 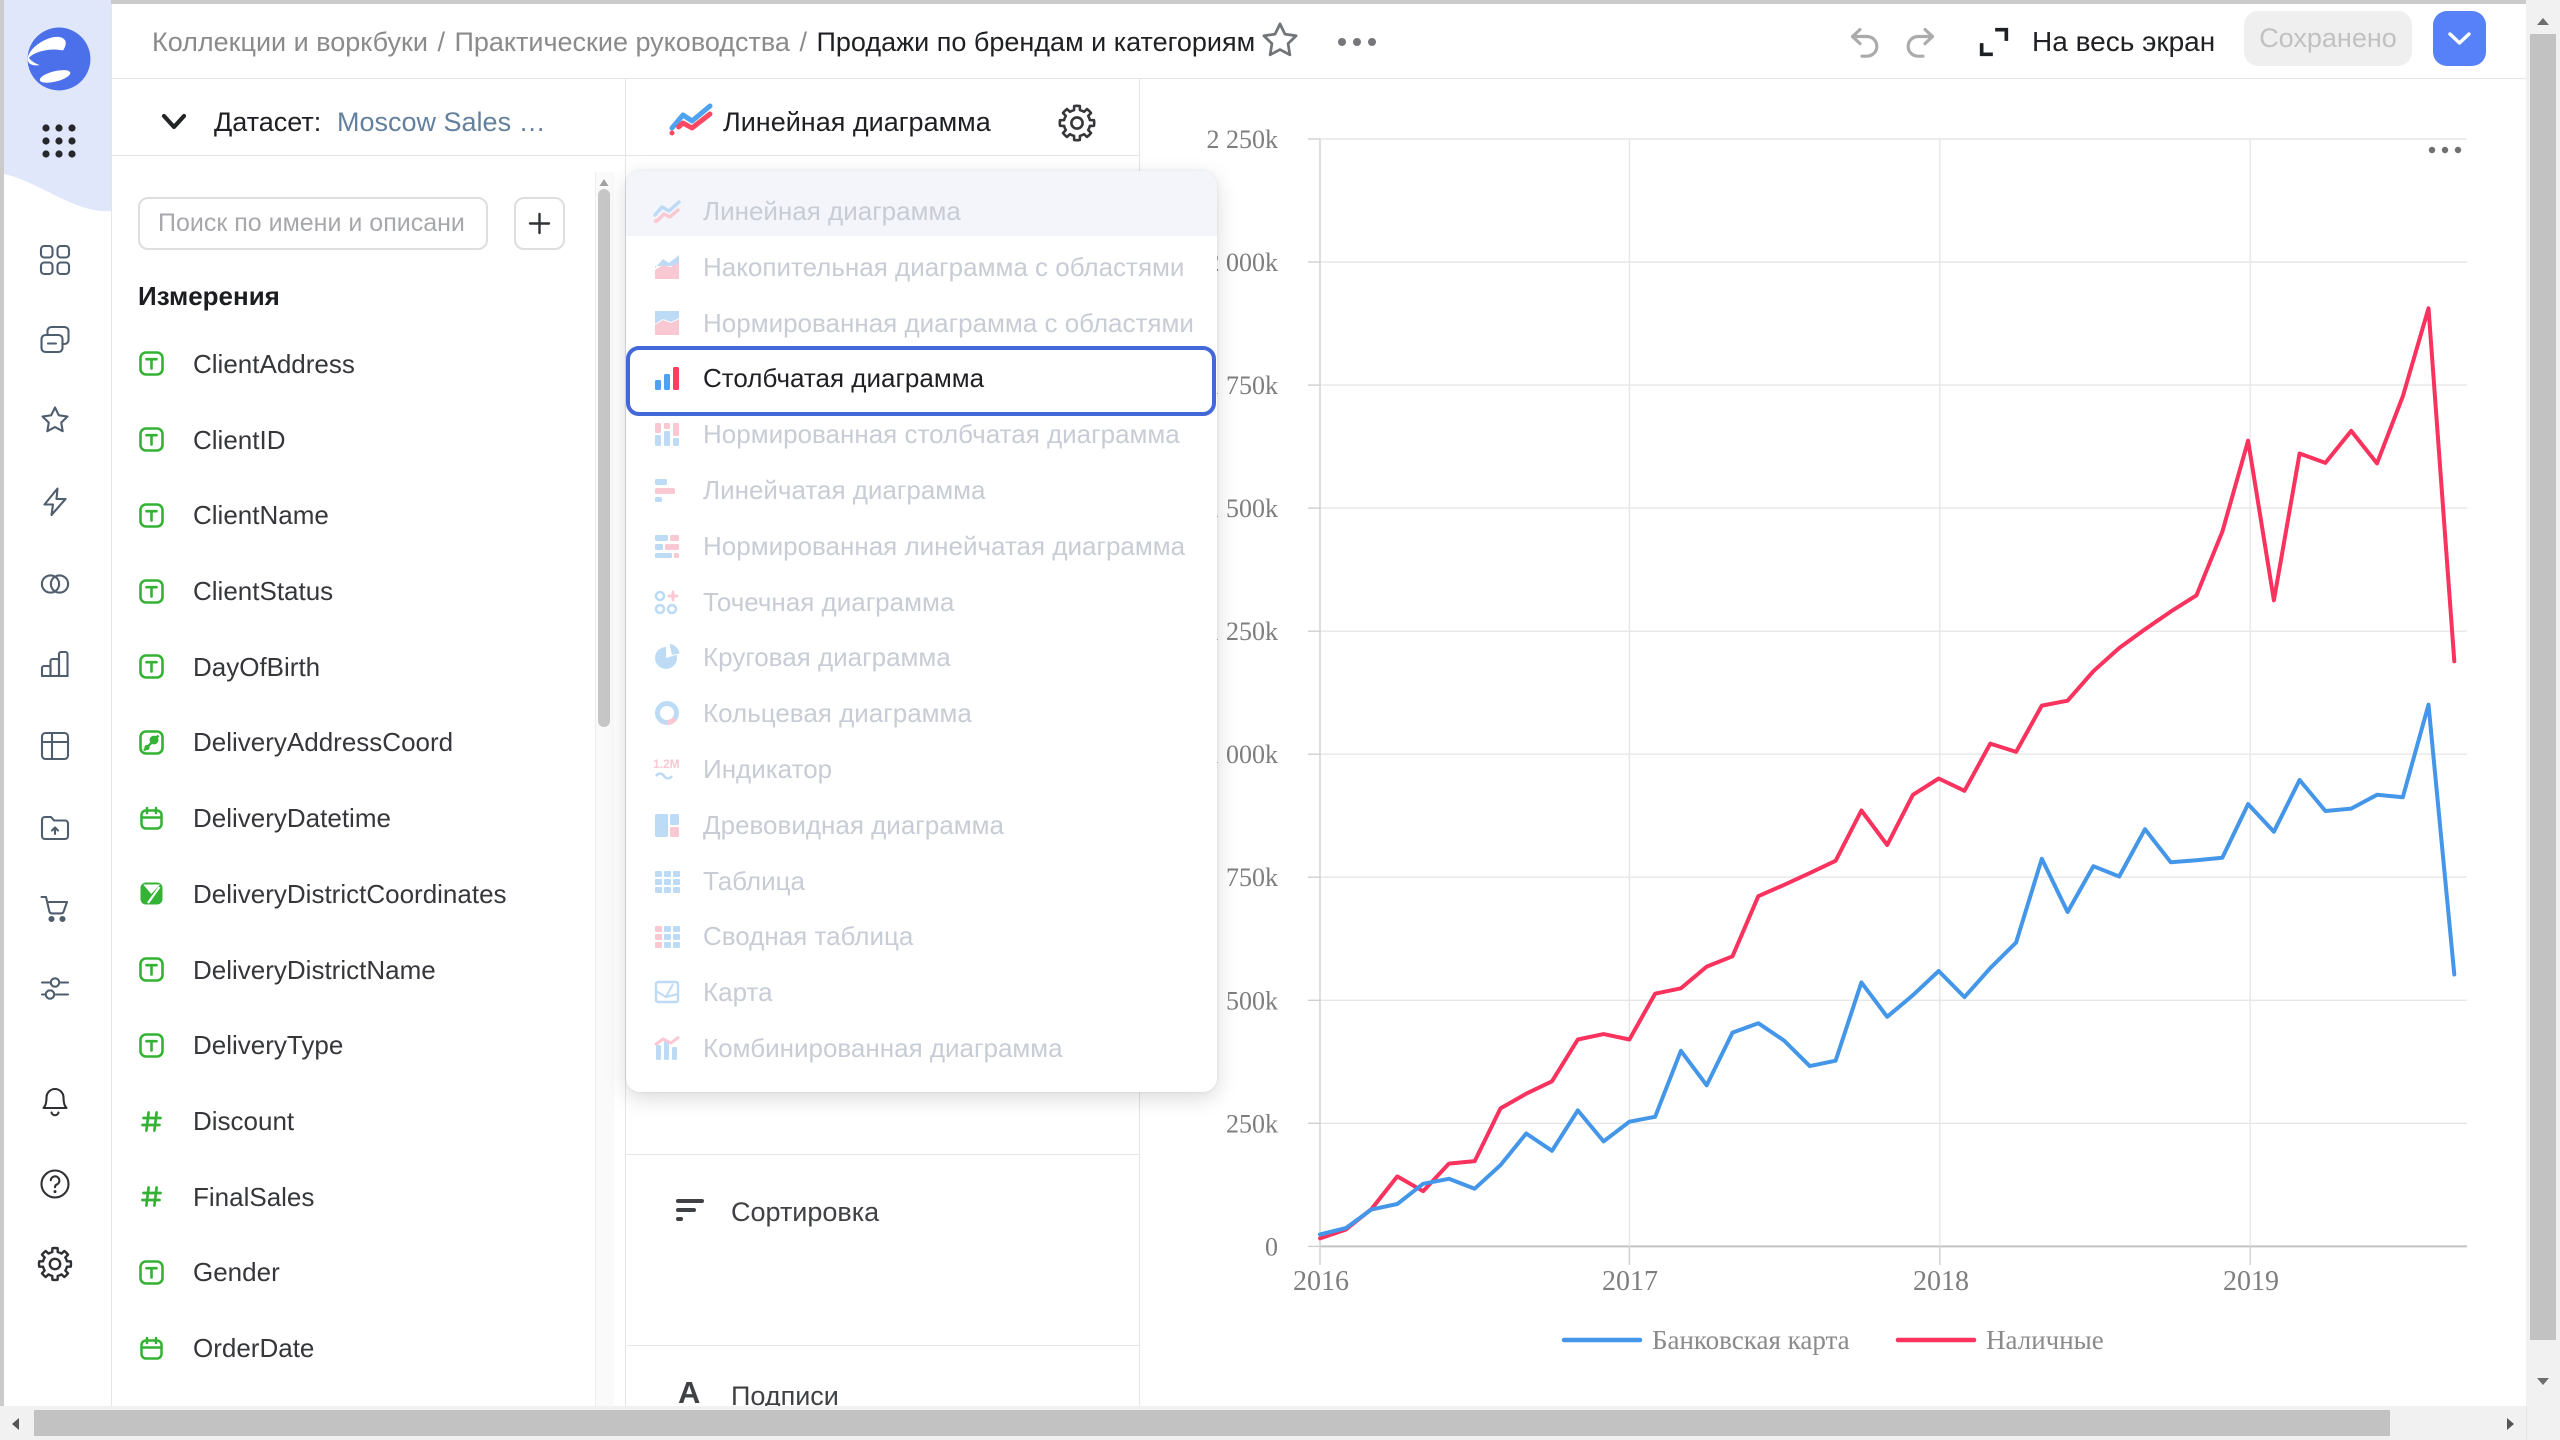 What do you see at coordinates (1252, 1000) in the screenshot?
I see `svg-text: 500k` at bounding box center [1252, 1000].